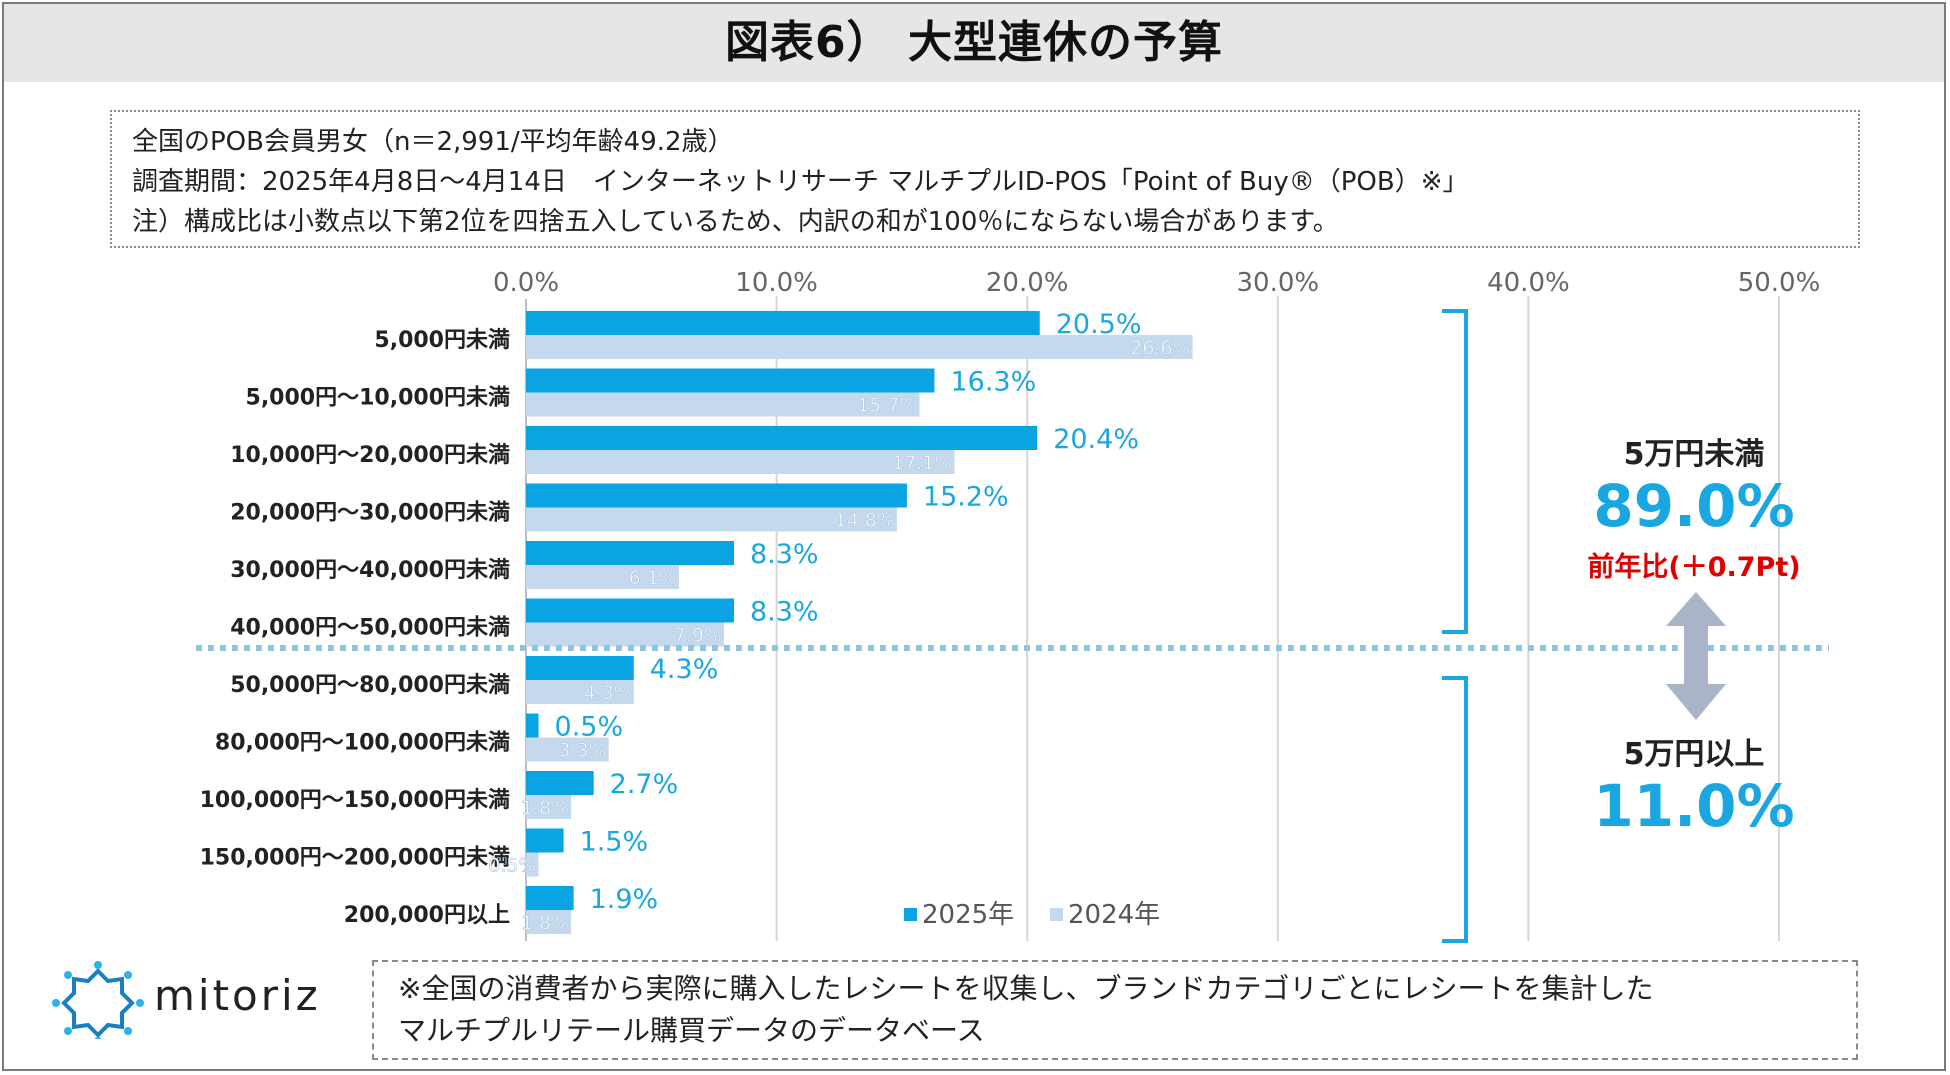  What do you see at coordinates (370, 570) in the screenshot?
I see `category-label: 30,000円～40,000円未満` at bounding box center [370, 570].